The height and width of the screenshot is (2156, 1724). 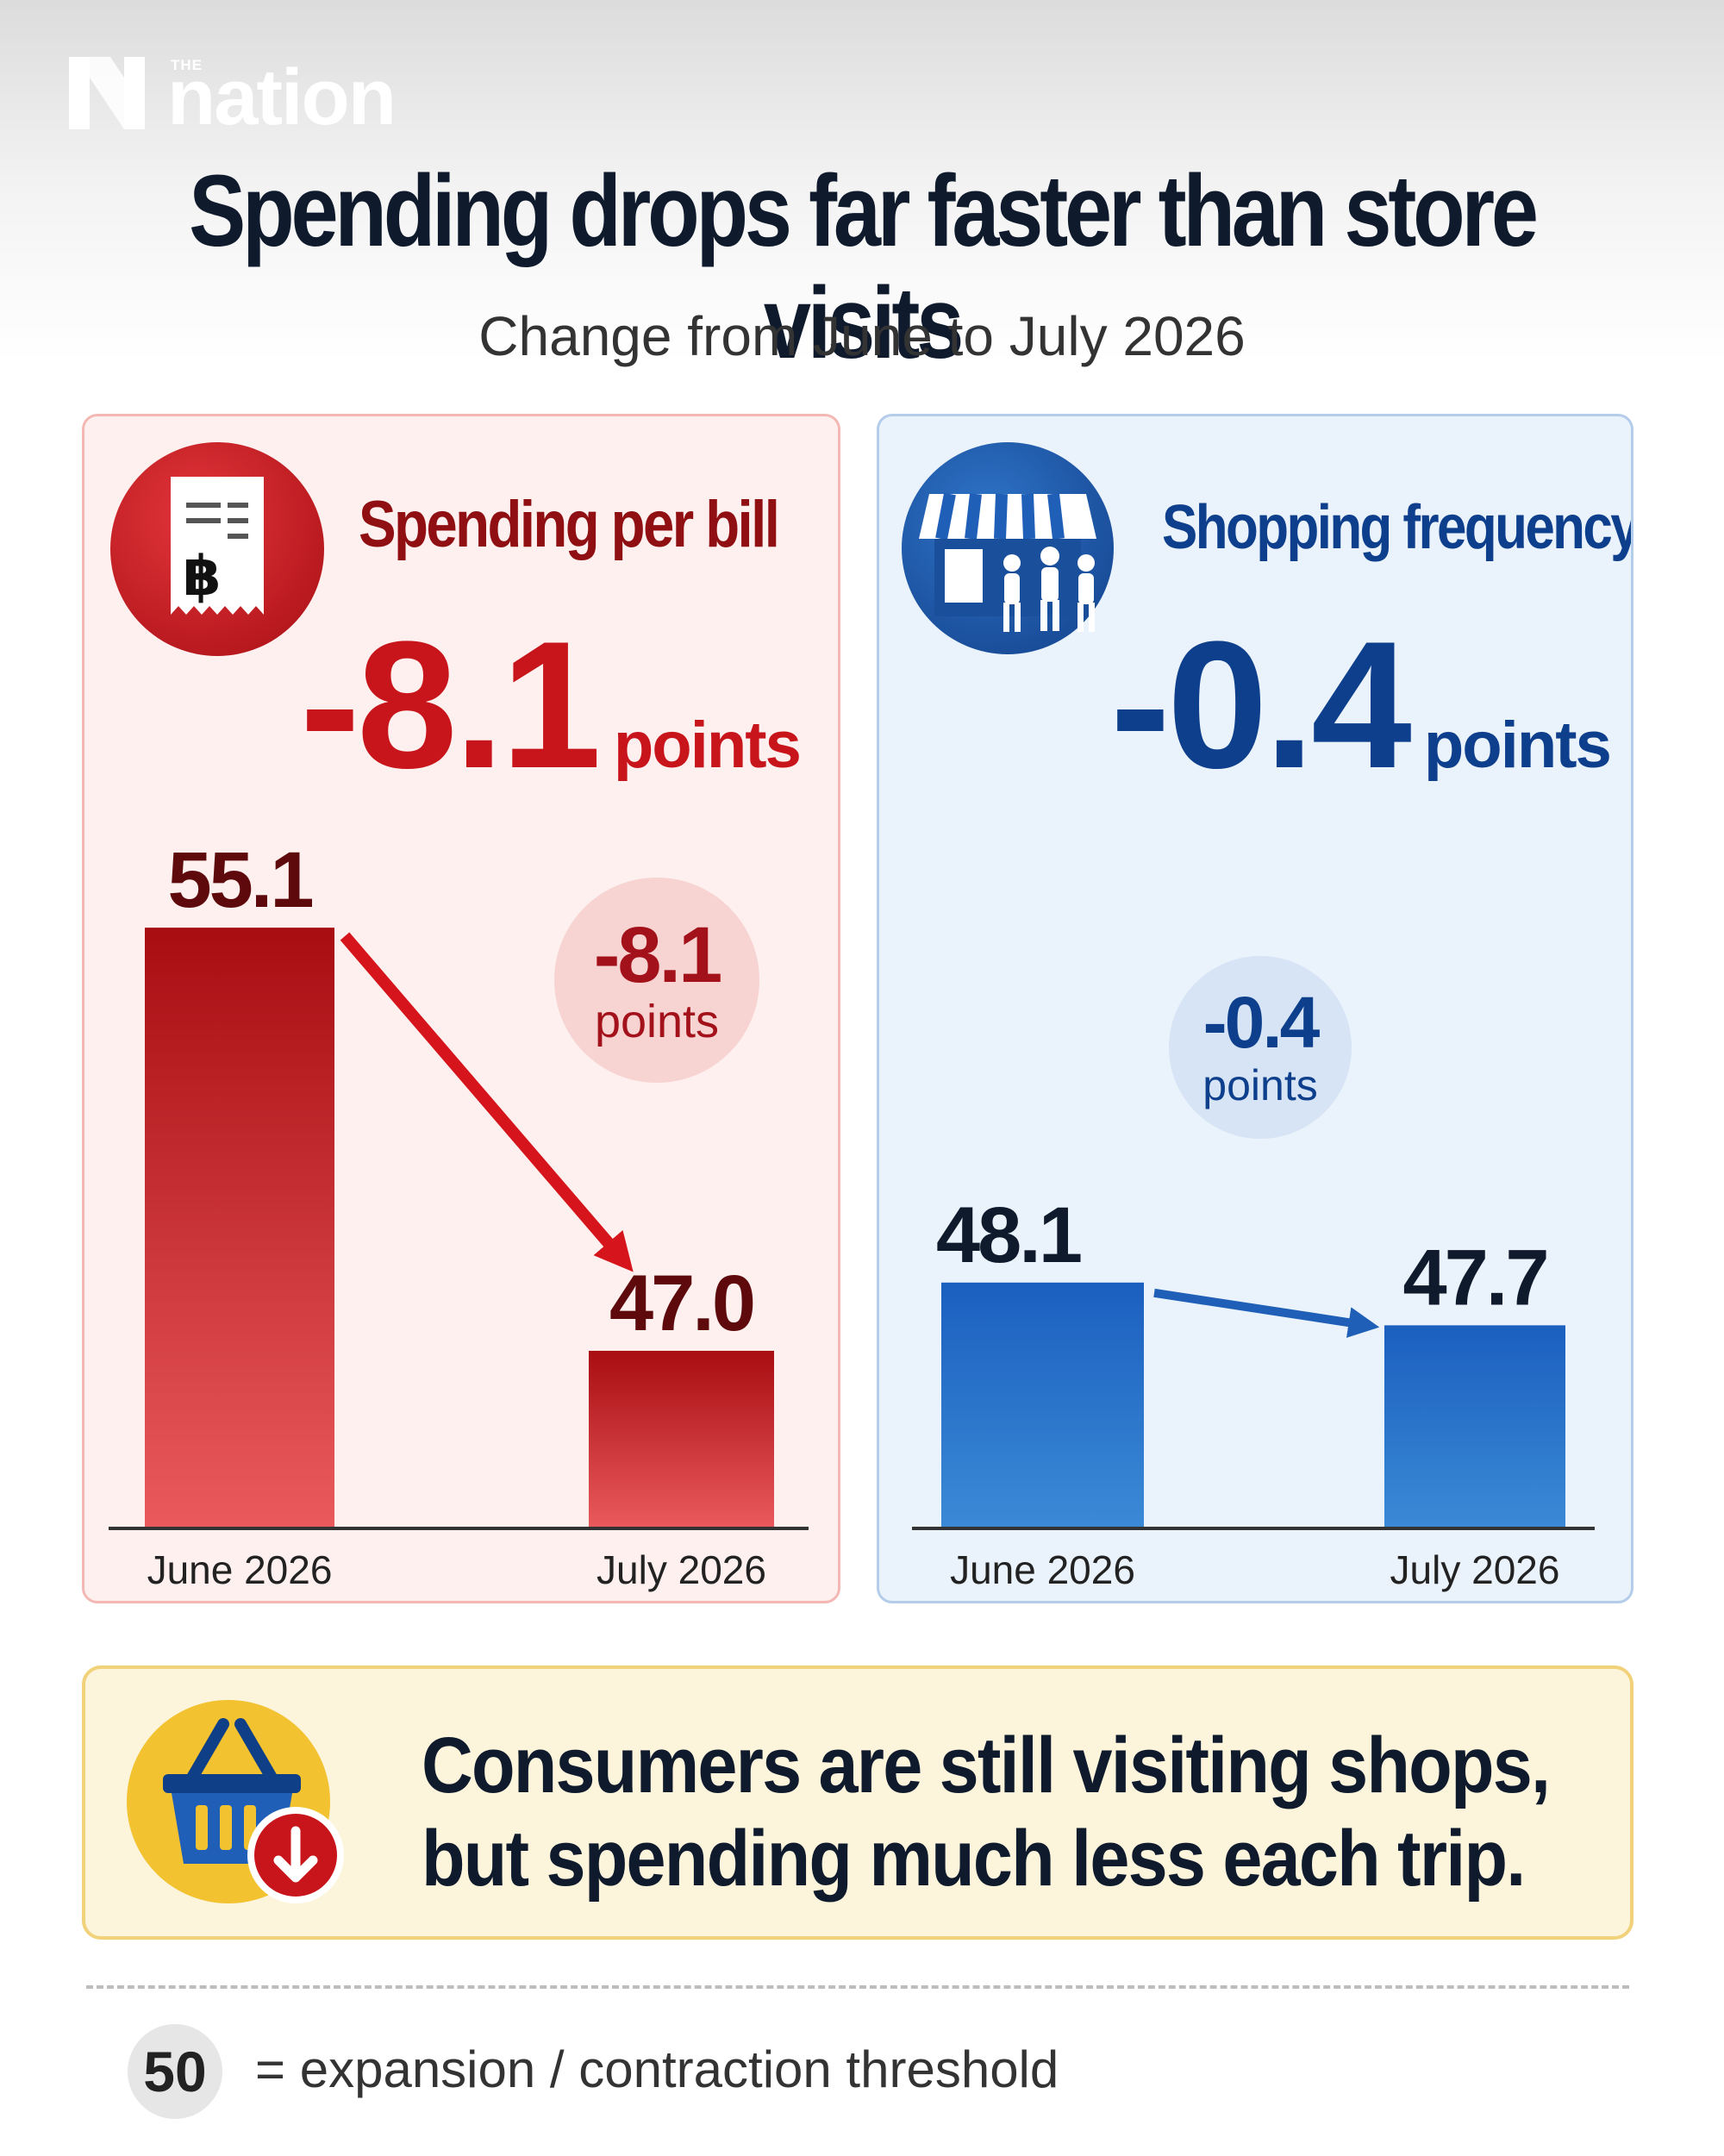 What do you see at coordinates (1474, 1278) in the screenshot?
I see `bar-value-label: 47.7` at bounding box center [1474, 1278].